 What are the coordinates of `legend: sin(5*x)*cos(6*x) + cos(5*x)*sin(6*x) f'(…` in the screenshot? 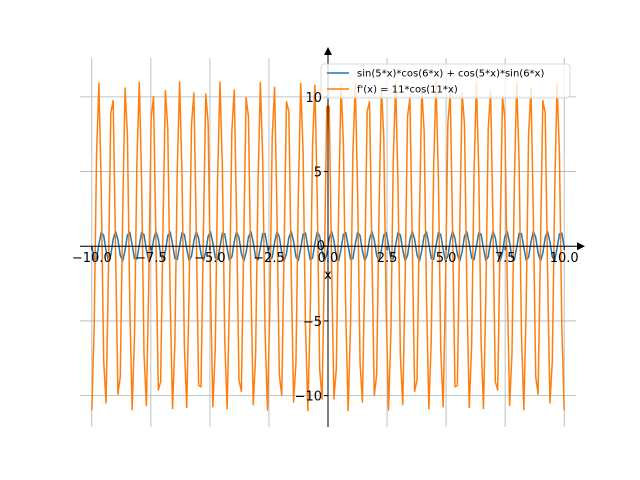 It's located at (445, 81).